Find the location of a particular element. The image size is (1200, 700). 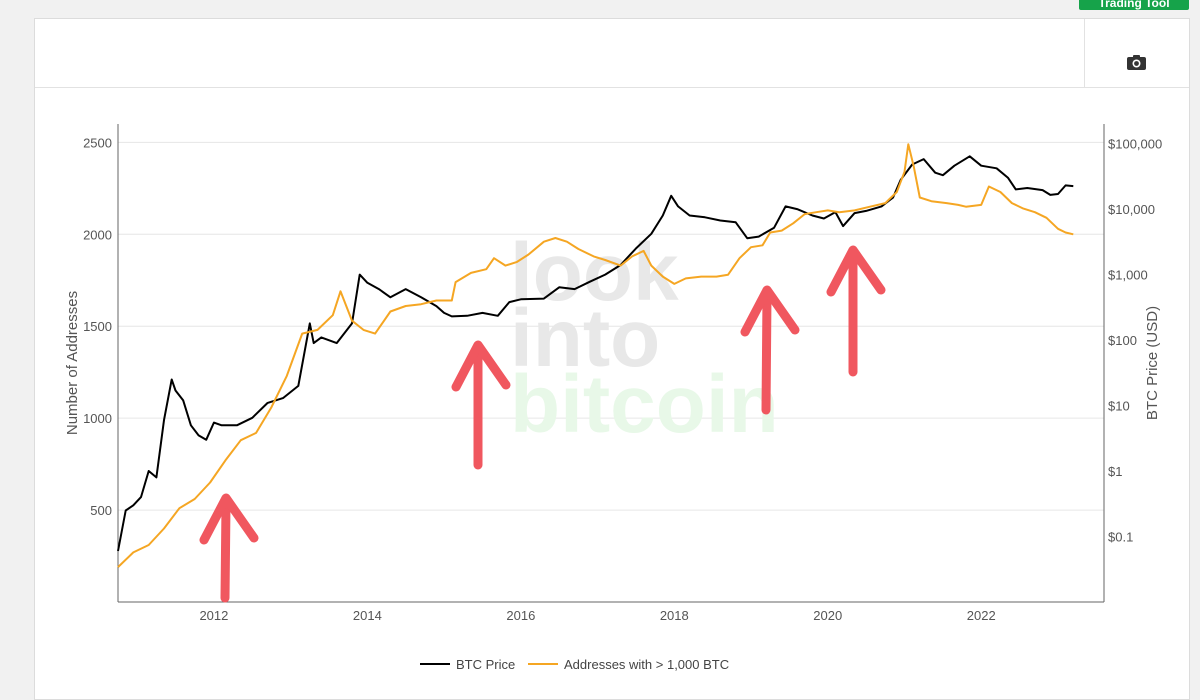

y-left-axis-title: Number of Addresses is located at coordinates (72, 363).